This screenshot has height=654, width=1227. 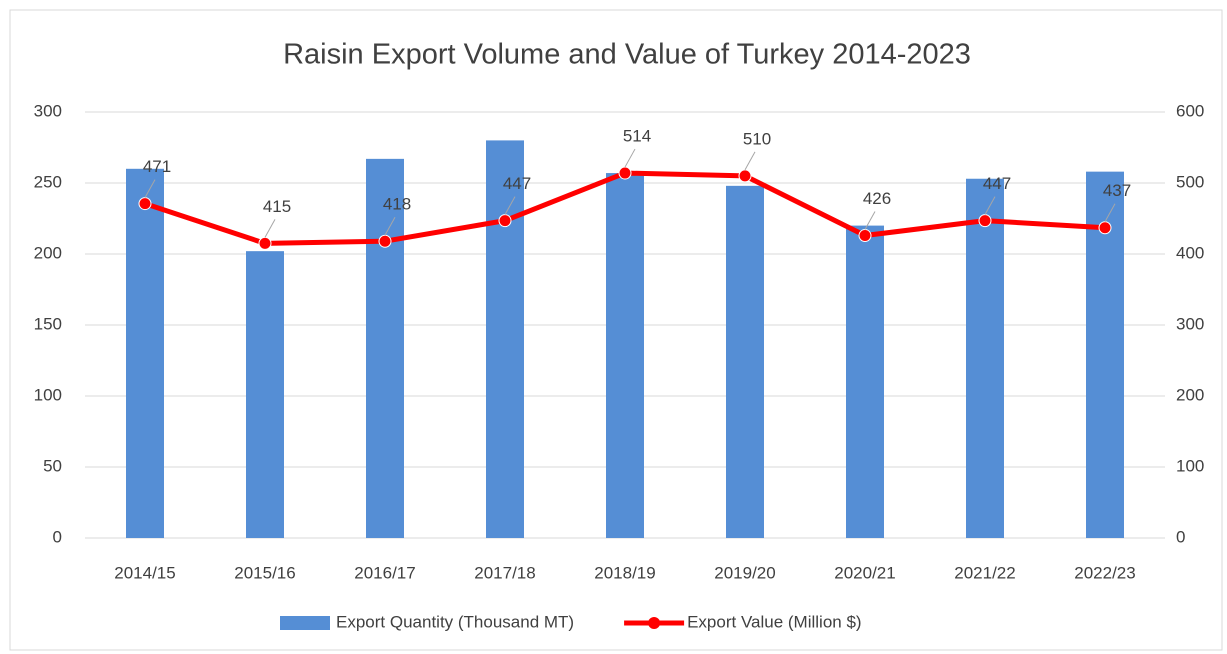 I want to click on data-label: 426, so click(x=877, y=198).